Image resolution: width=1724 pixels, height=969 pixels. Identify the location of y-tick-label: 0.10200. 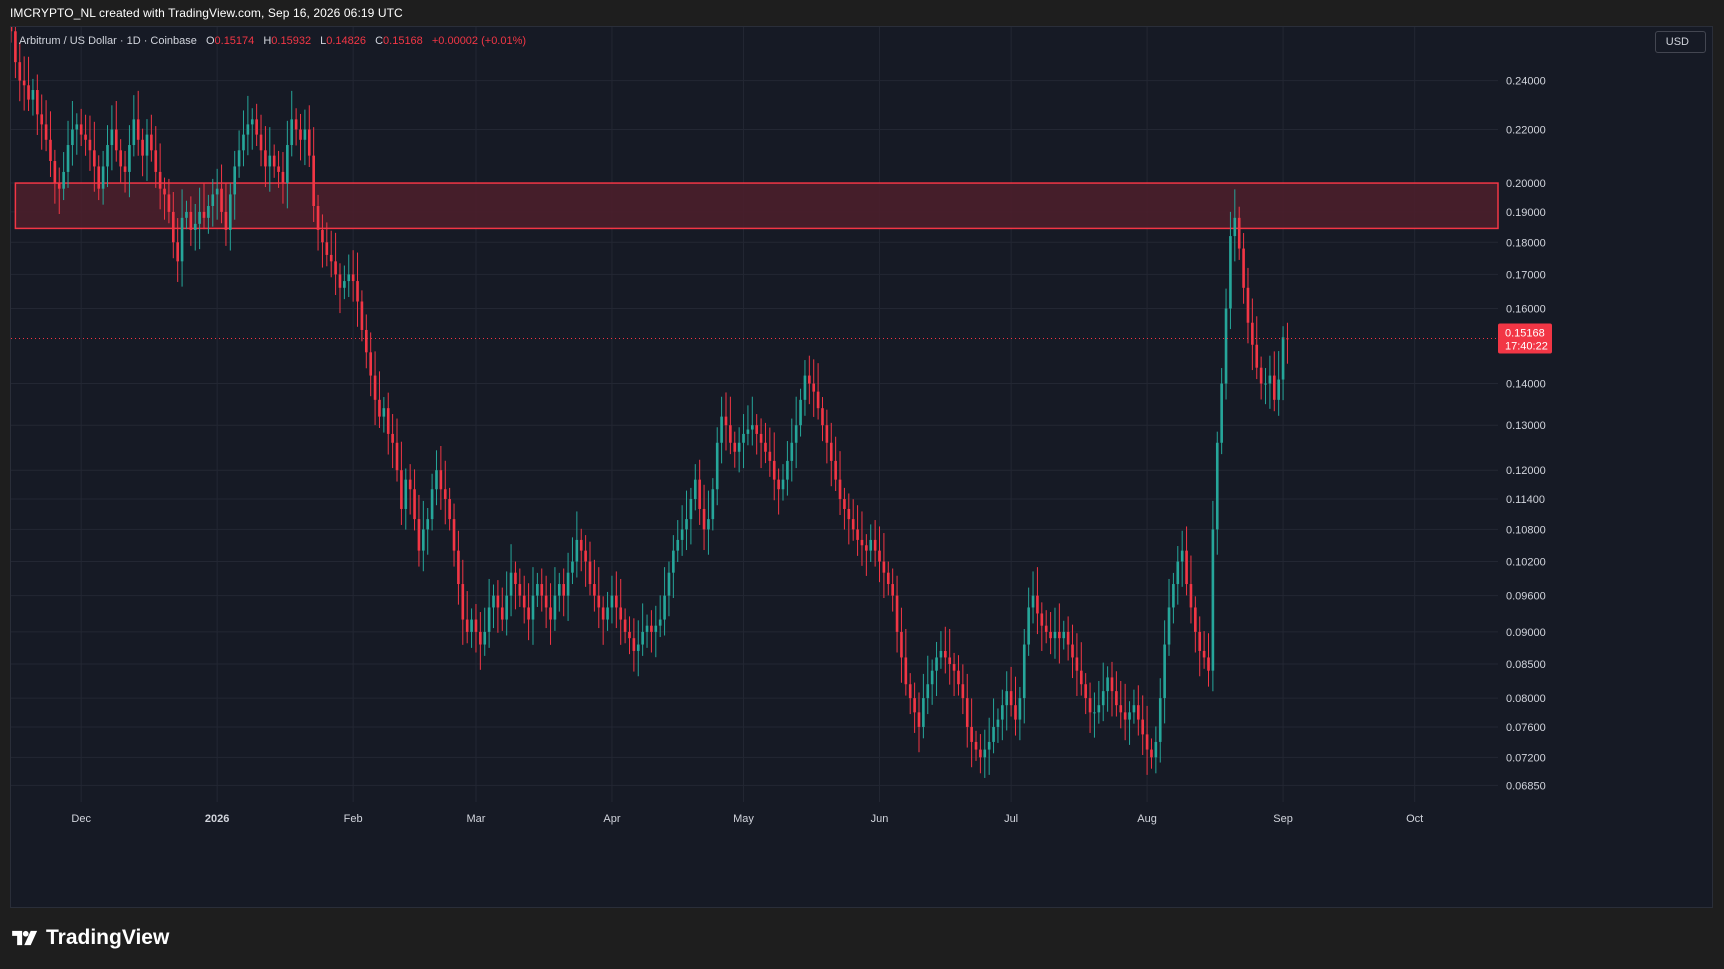
(1526, 563).